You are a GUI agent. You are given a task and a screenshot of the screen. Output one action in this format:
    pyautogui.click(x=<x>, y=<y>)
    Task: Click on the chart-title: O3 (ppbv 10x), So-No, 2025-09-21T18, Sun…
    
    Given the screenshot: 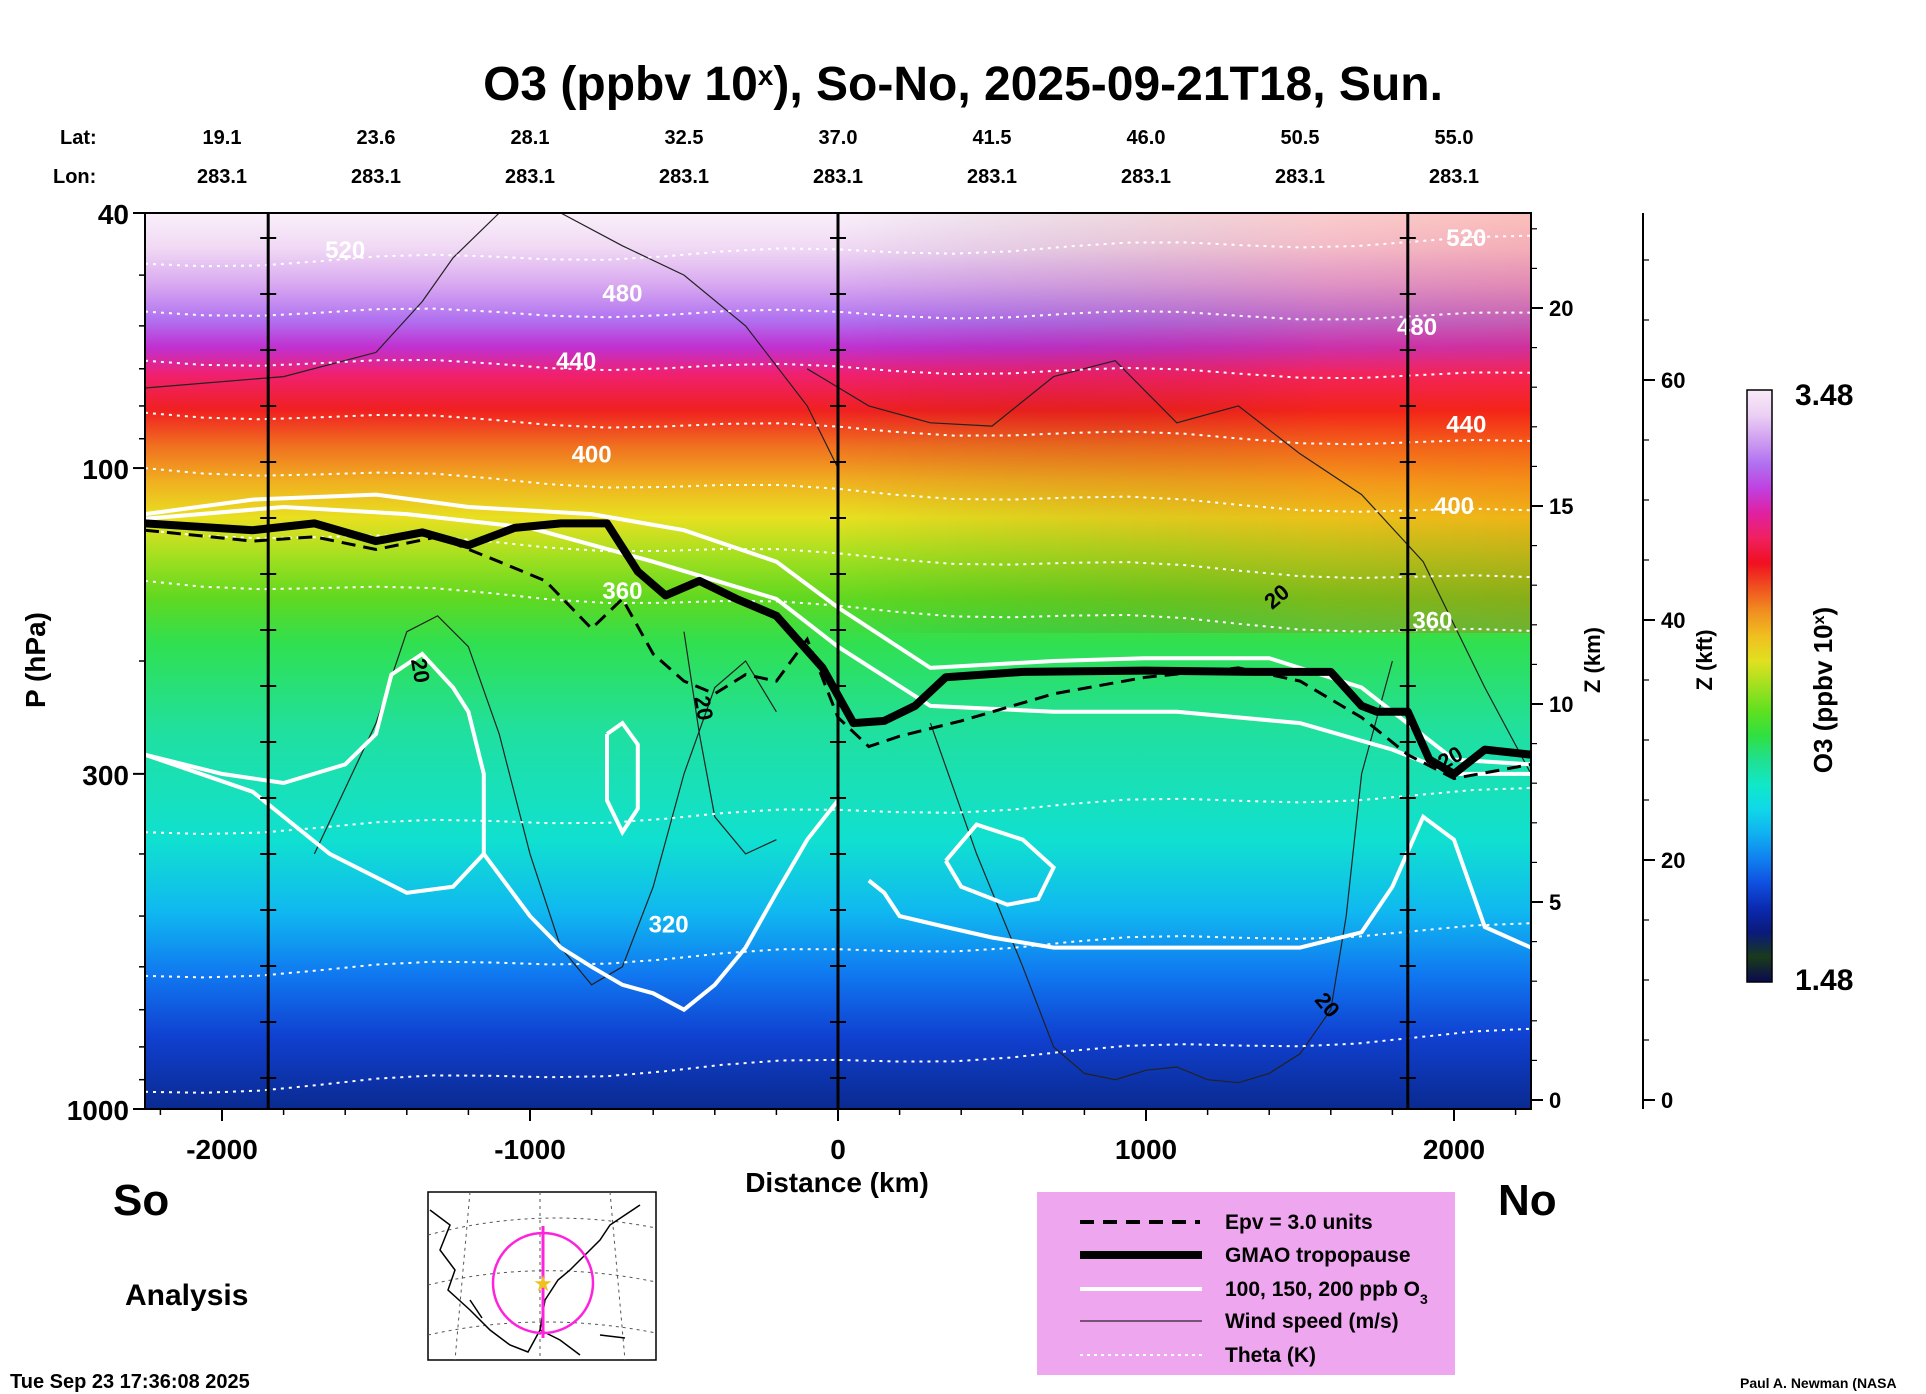 What is the action you would take?
    pyautogui.click(x=963, y=84)
    